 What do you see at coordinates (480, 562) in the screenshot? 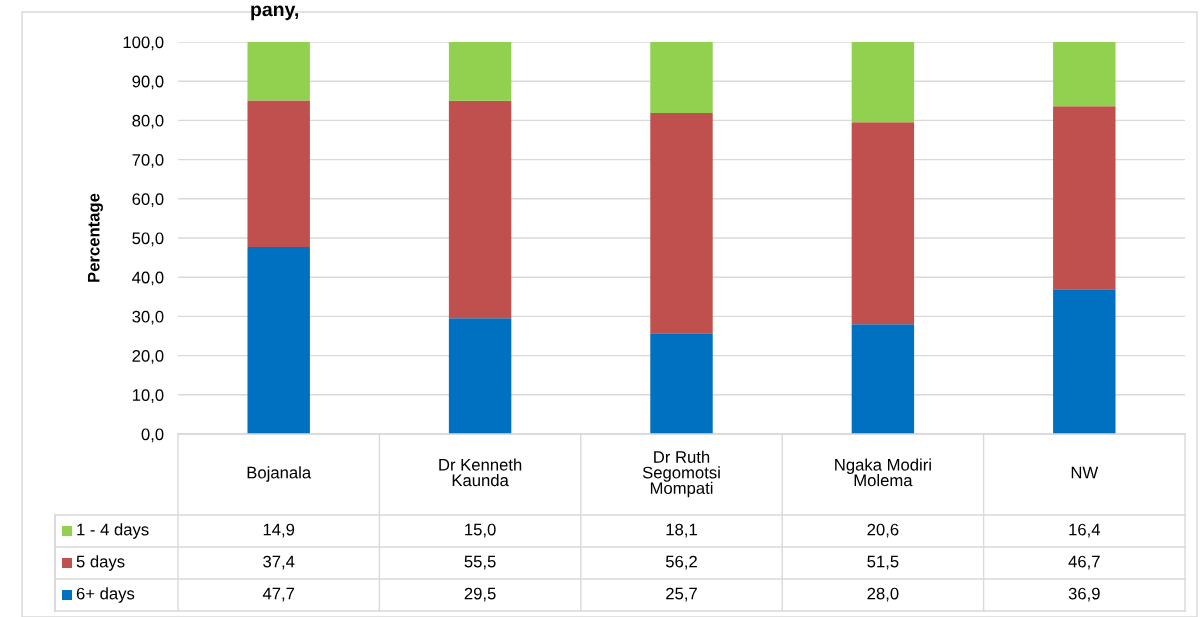
I see `data-label: 55,5` at bounding box center [480, 562].